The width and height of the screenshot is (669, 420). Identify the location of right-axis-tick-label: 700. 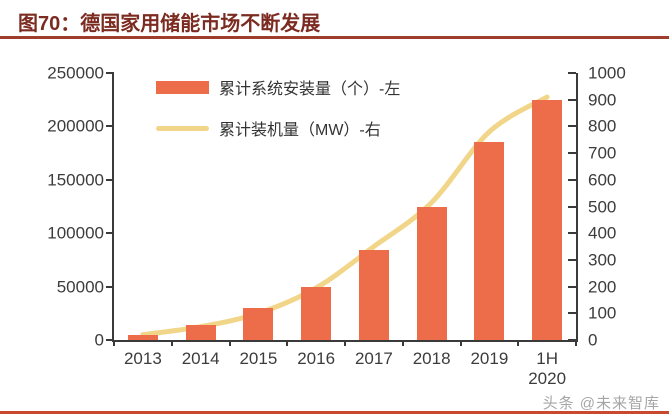
(602, 153).